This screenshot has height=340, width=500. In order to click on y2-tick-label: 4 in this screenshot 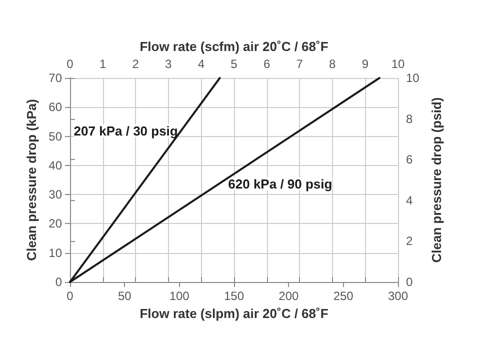, I will do `click(409, 200)`.